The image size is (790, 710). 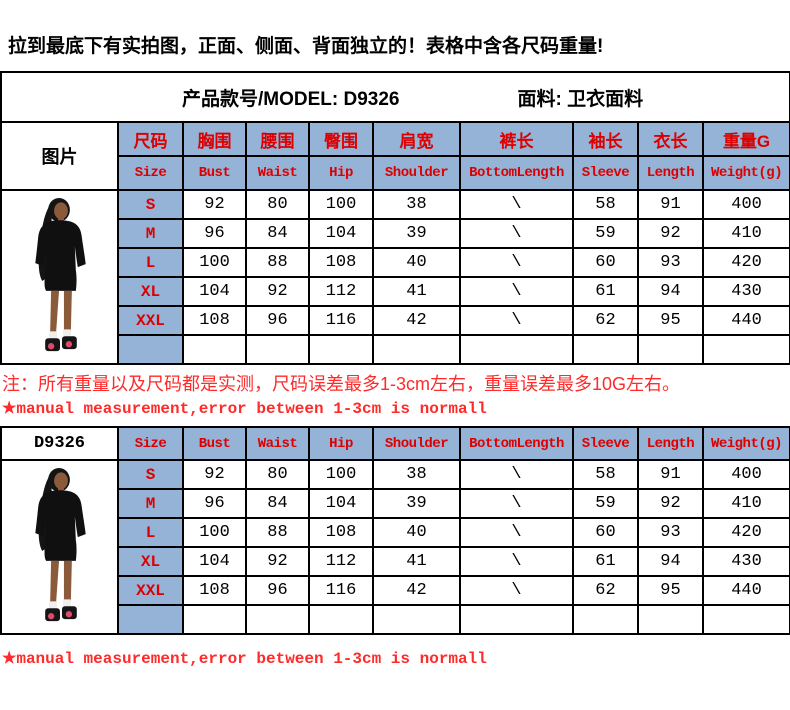 I want to click on hip-value: 100, so click(x=341, y=474).